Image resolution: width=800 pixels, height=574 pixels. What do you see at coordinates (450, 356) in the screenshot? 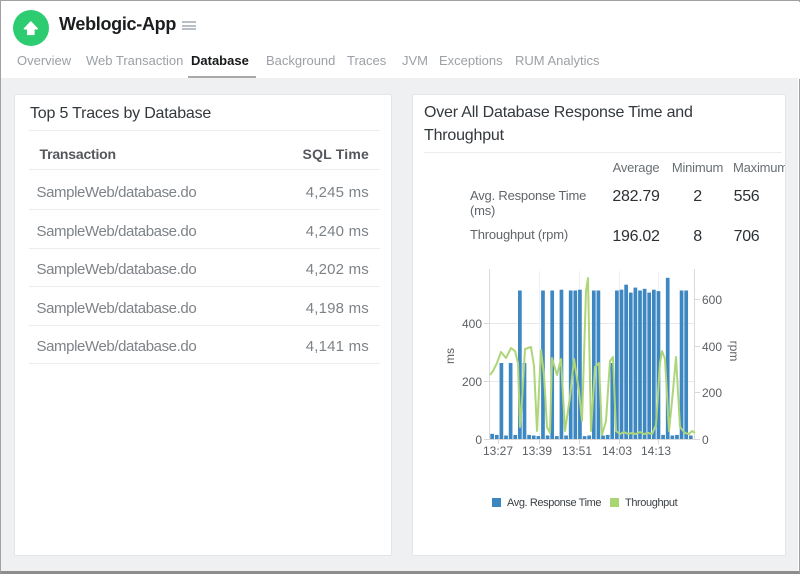
I see `svg-text: ms` at bounding box center [450, 356].